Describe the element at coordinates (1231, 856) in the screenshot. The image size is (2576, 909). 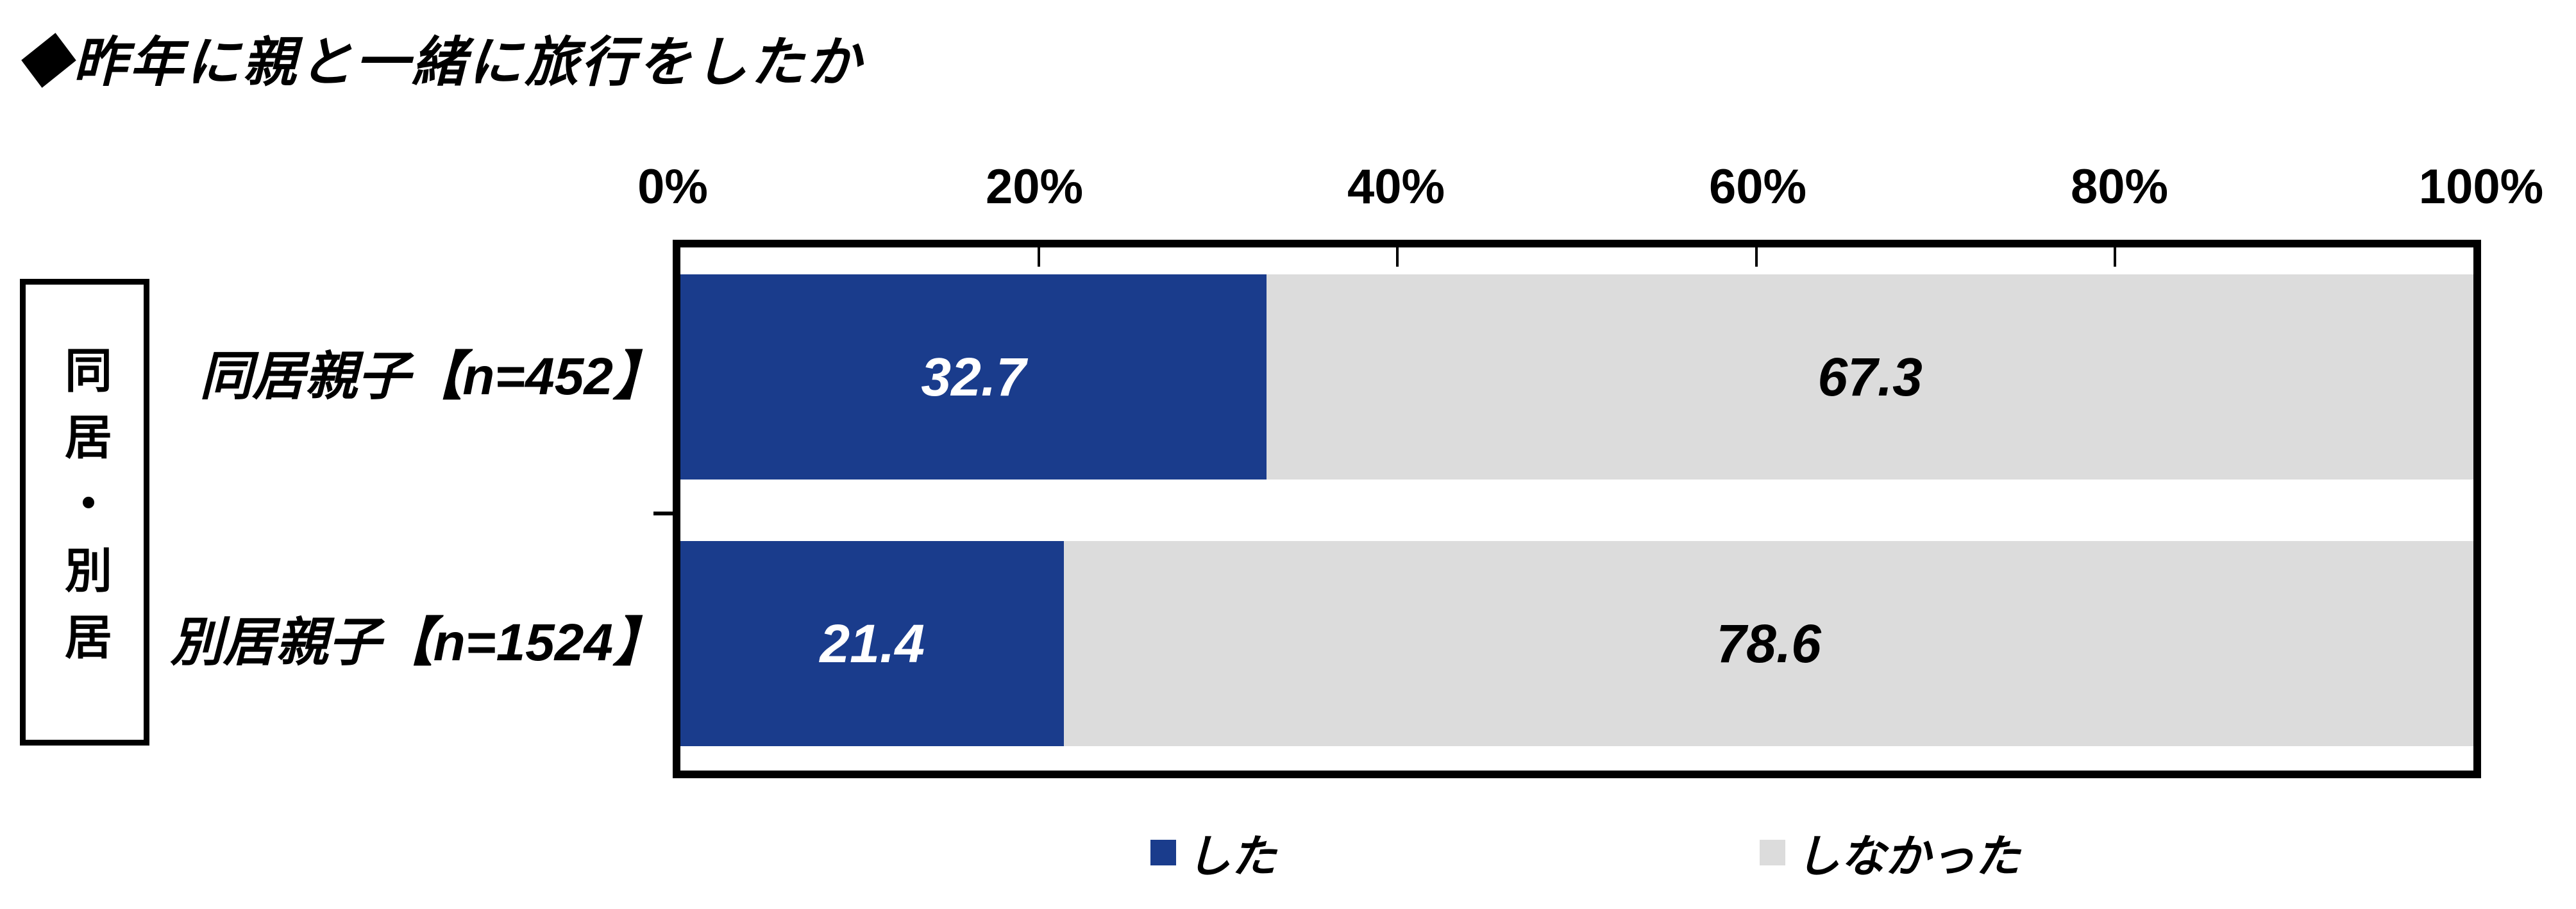
I see `legend-label-did: した` at that location.